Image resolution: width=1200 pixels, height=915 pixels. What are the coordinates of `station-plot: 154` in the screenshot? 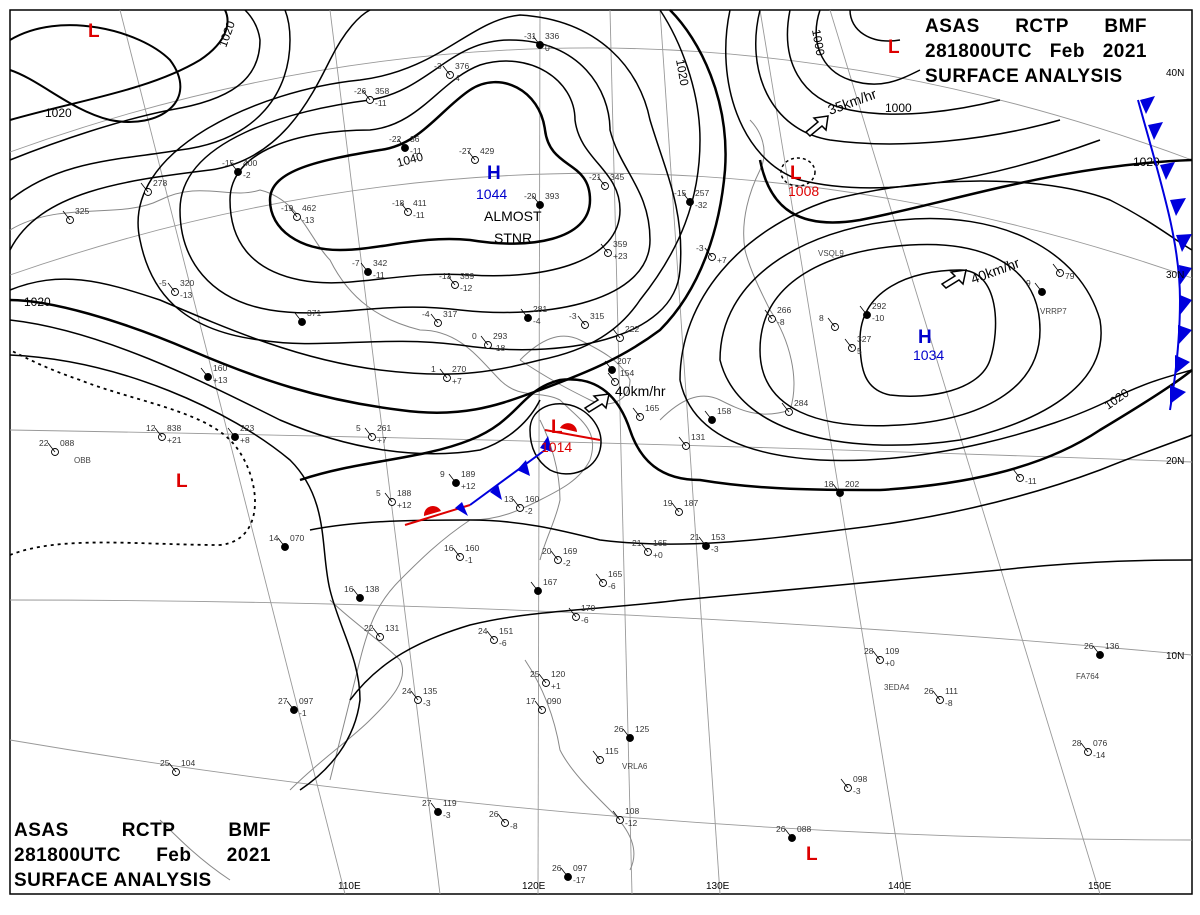 It's located at (620, 377).